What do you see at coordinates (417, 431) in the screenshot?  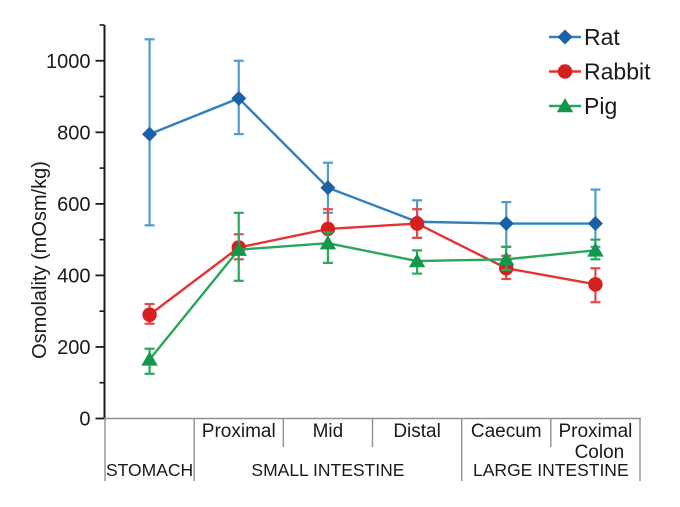 I see `segment-label: Distal` at bounding box center [417, 431].